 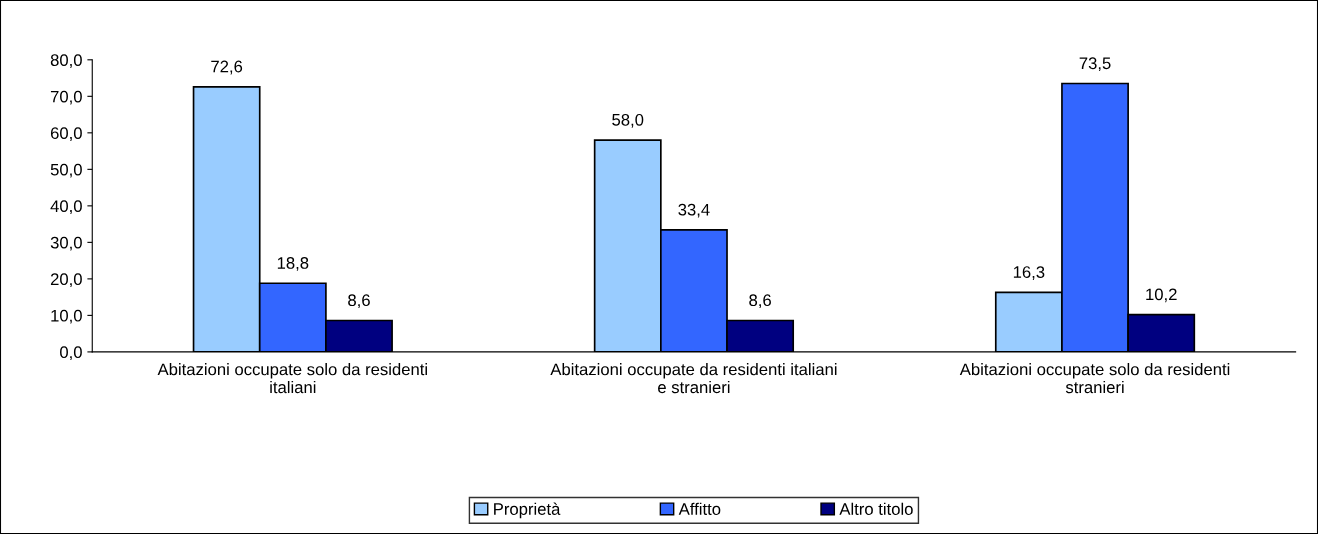 I want to click on y-tick-label: 30,0, so click(x=66, y=243).